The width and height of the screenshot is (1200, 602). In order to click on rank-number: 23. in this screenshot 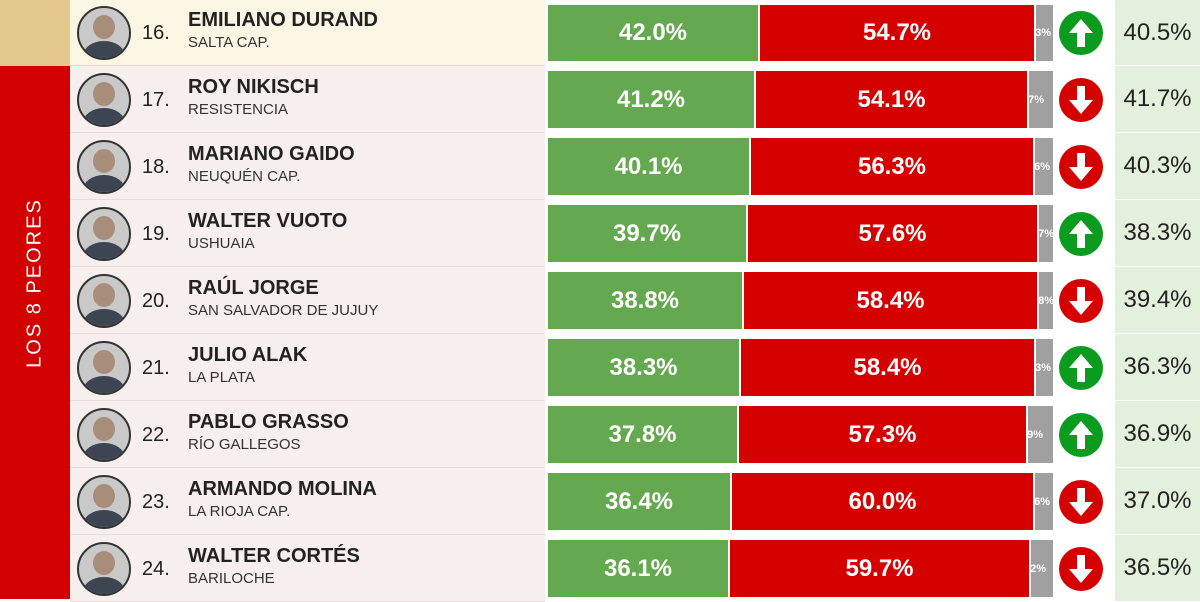, I will do `click(156, 501)`.